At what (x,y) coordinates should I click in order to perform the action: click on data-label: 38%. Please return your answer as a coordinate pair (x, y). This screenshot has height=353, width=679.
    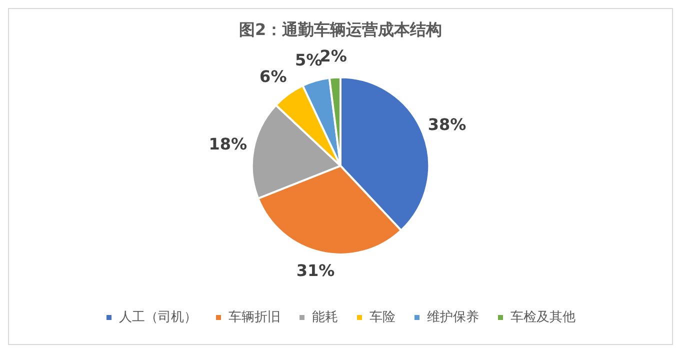
    Looking at the image, I should click on (447, 124).